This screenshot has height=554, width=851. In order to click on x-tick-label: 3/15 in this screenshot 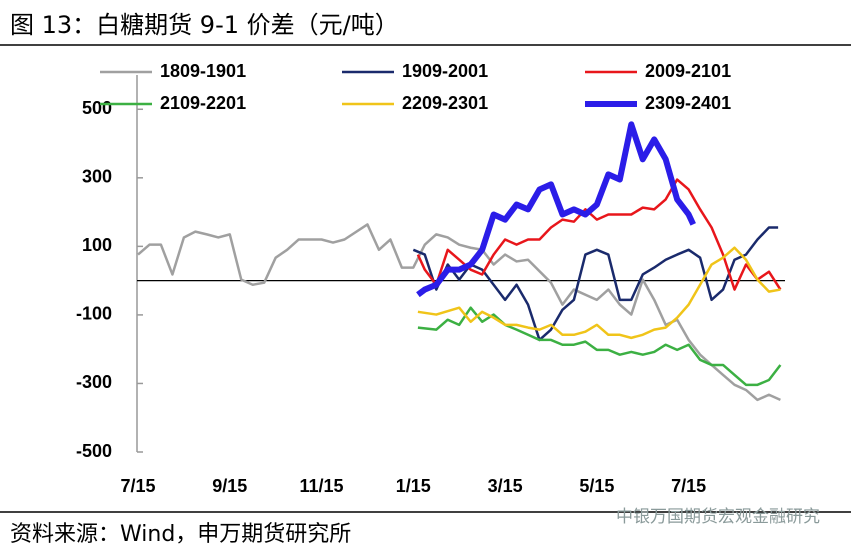, I will do `click(505, 486)`.